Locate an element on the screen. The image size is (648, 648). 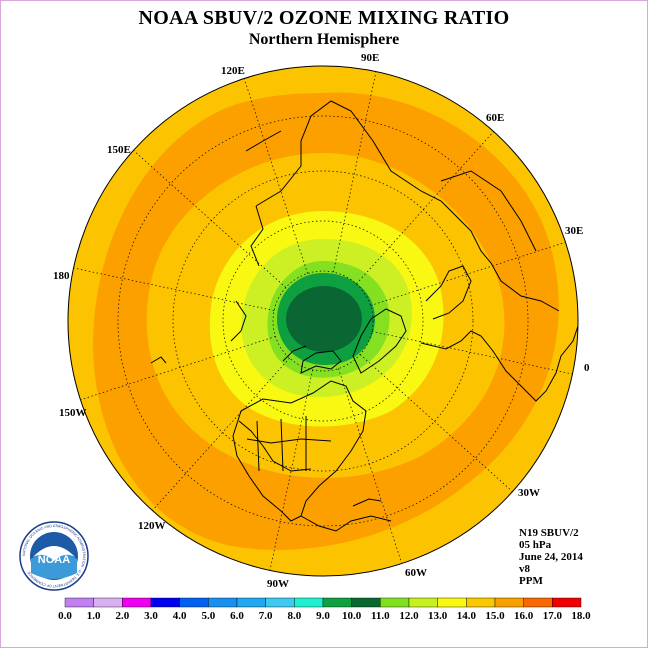
lon-label-150w: 150W is located at coordinates (73, 413).